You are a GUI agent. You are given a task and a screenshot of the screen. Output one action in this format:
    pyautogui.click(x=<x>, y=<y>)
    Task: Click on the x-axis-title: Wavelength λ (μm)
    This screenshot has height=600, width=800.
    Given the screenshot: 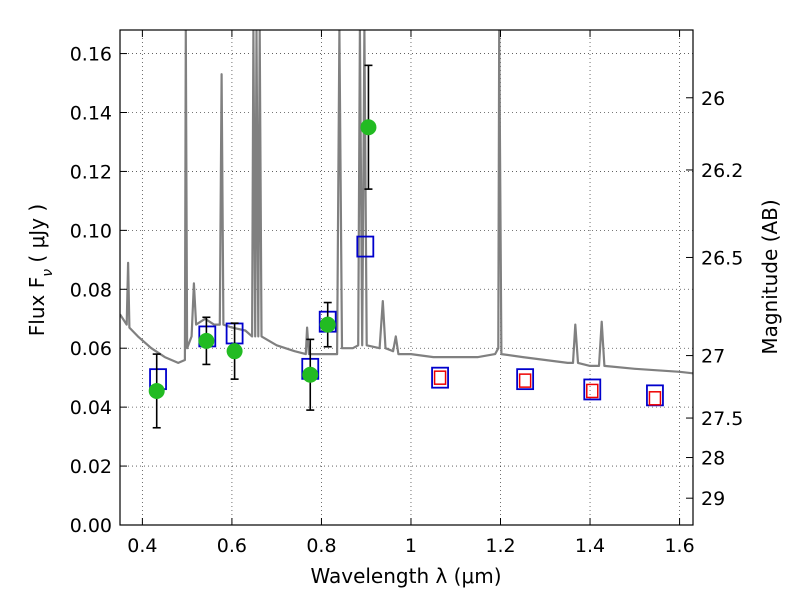 What is the action you would take?
    pyautogui.click(x=405, y=576)
    